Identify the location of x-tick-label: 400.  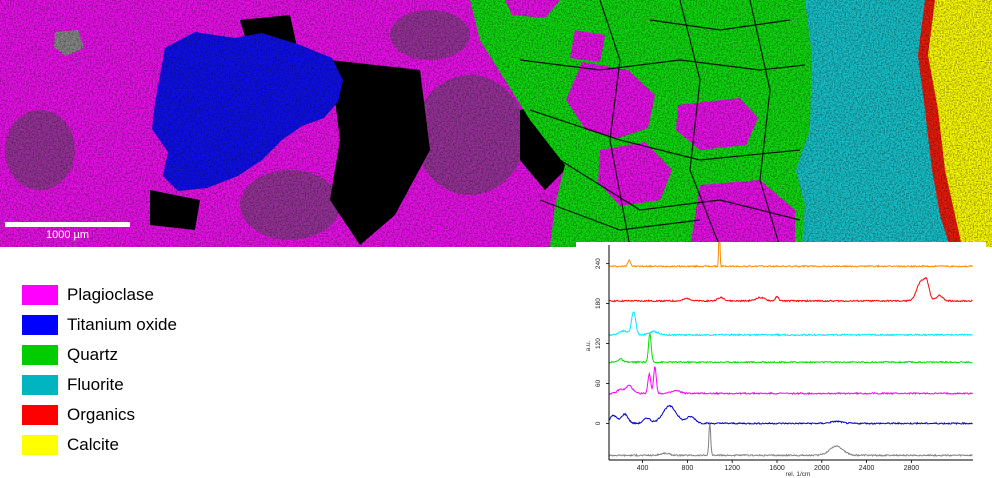
(643, 468).